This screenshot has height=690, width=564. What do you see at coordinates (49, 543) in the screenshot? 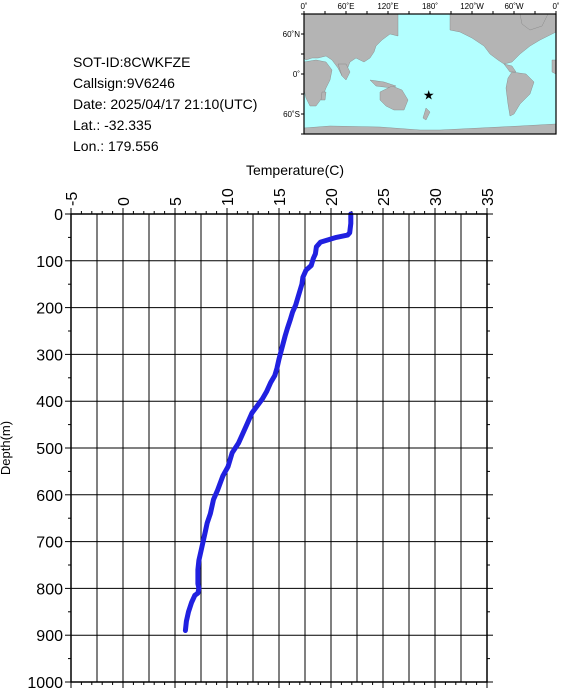
I see `y-tick-label: 700` at bounding box center [49, 543].